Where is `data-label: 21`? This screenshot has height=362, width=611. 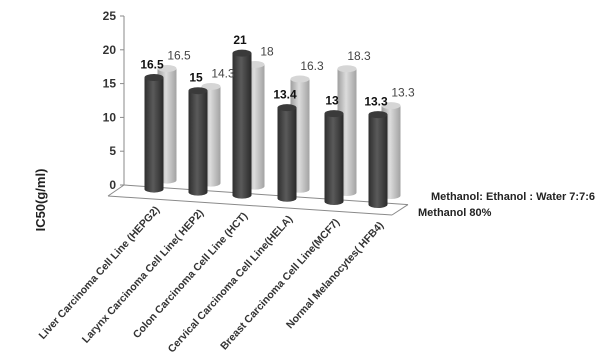
data-label: 21 is located at coordinates (240, 40).